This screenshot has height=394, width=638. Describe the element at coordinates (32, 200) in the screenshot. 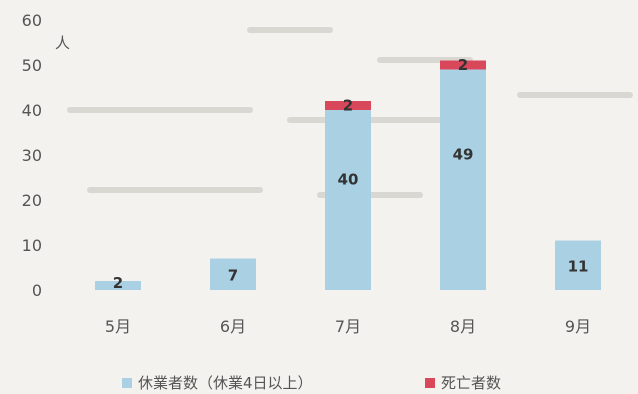

I see `y-tick-label: 20` at that location.